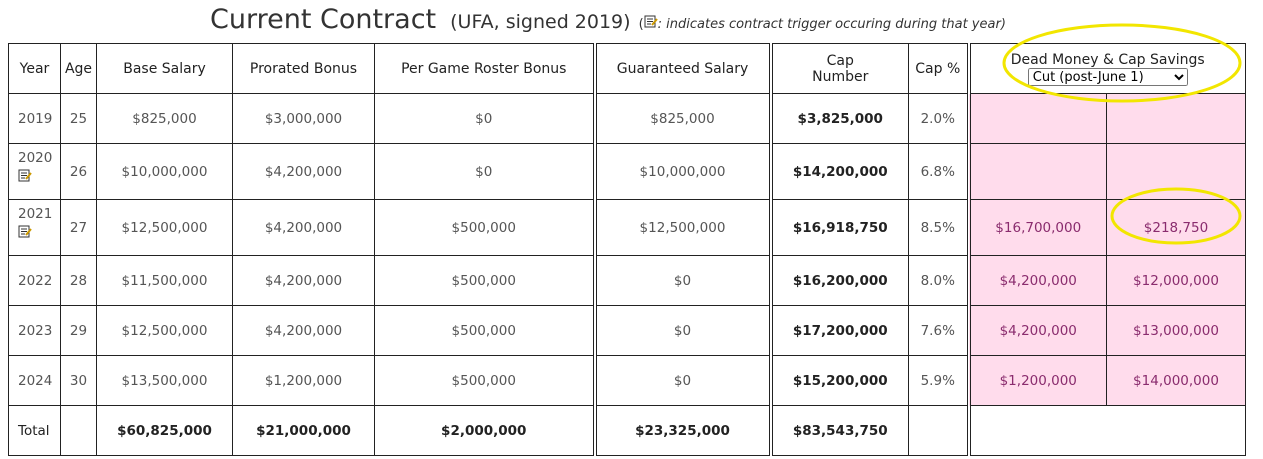 The image size is (1263, 459). Describe the element at coordinates (651, 21) in the screenshot. I see `note-icon` at that location.